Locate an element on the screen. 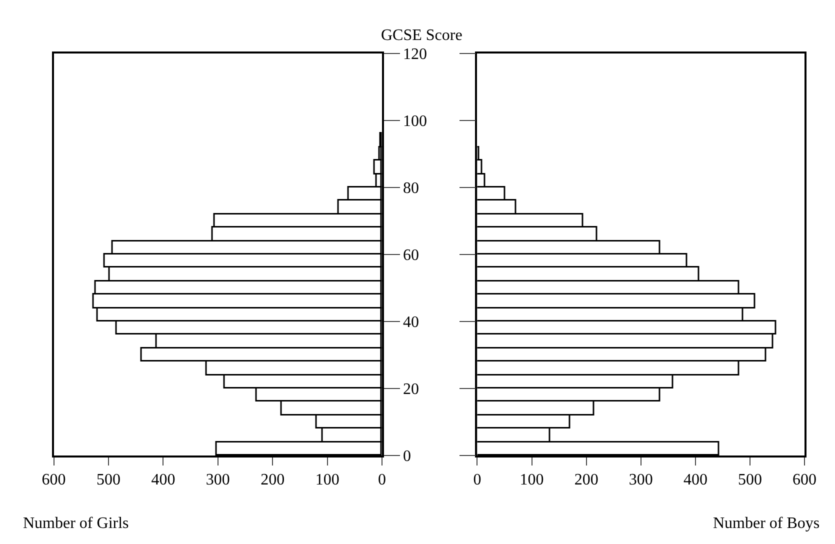  y-tick-label: 100 is located at coordinates (415, 121).